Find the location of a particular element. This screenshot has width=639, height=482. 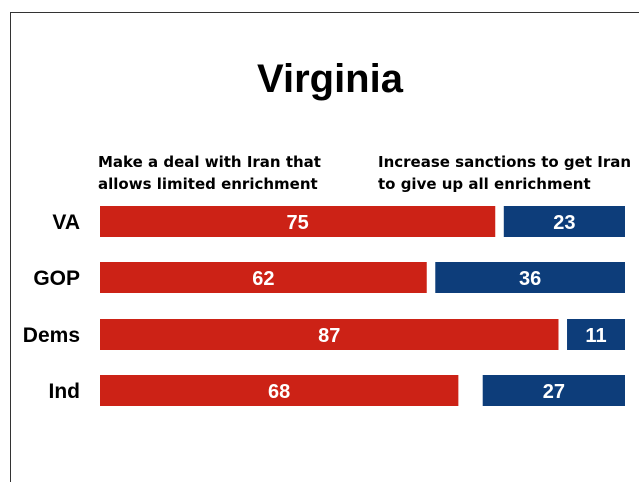

bar-sanctions-dems is located at coordinates (596, 334).